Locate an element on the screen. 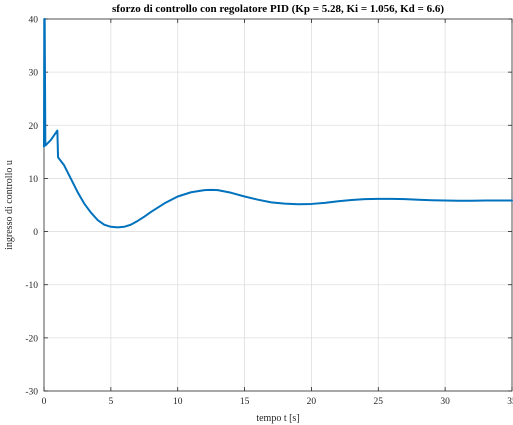  x-tick-label: 15 is located at coordinates (245, 402).